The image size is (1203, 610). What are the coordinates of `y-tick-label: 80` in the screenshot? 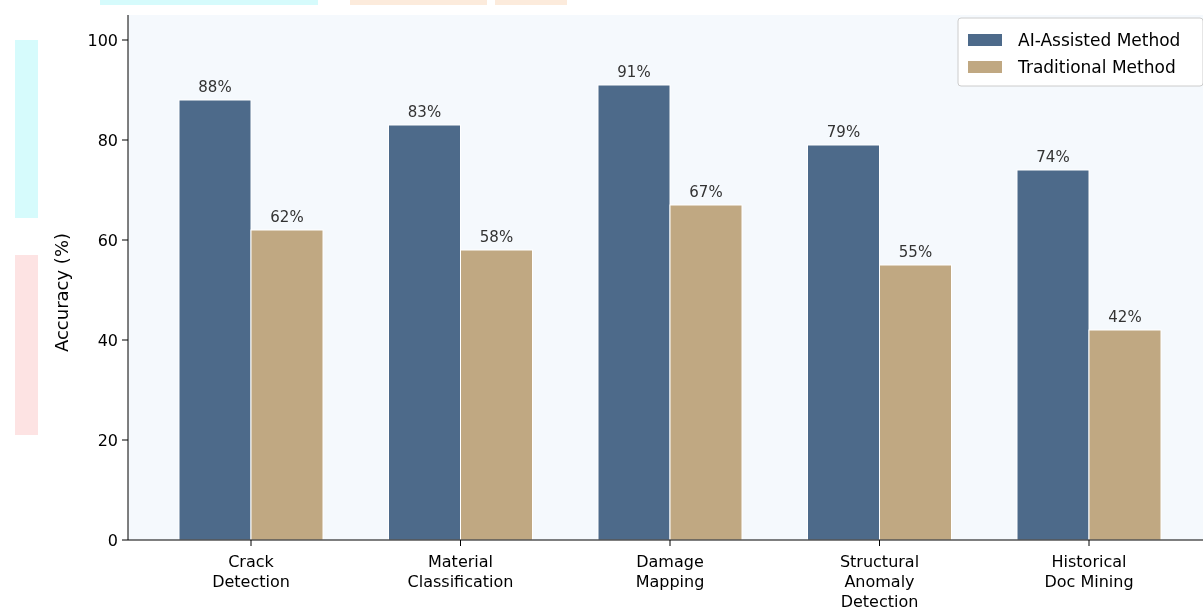 It's located at (107, 140).